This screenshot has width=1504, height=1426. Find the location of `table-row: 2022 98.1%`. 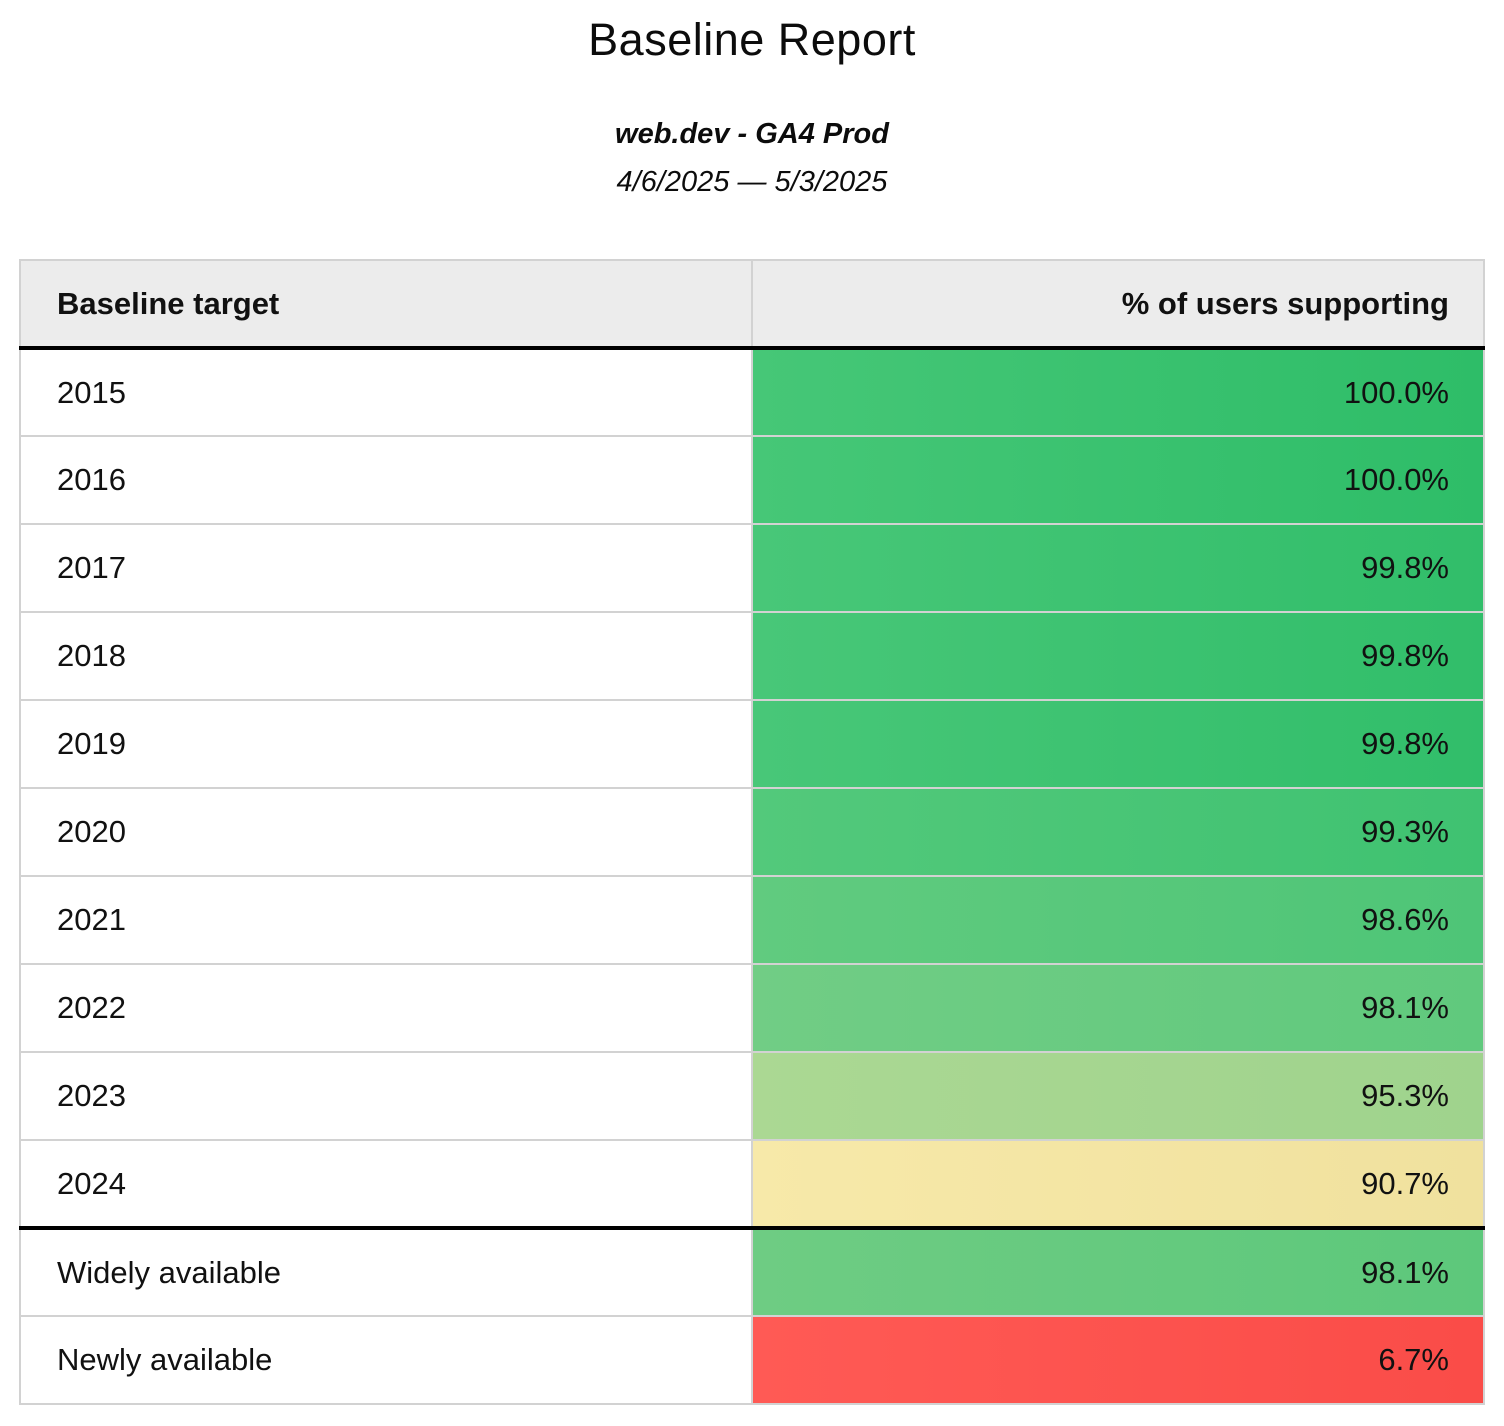

table-row: 2022 98.1% is located at coordinates (752, 1008).